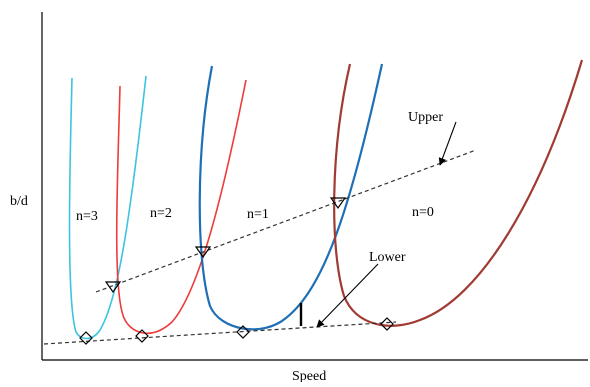 This screenshot has width=590, height=387. What do you see at coordinates (425, 117) in the screenshot?
I see `upper-annotation-label: Upper` at bounding box center [425, 117].